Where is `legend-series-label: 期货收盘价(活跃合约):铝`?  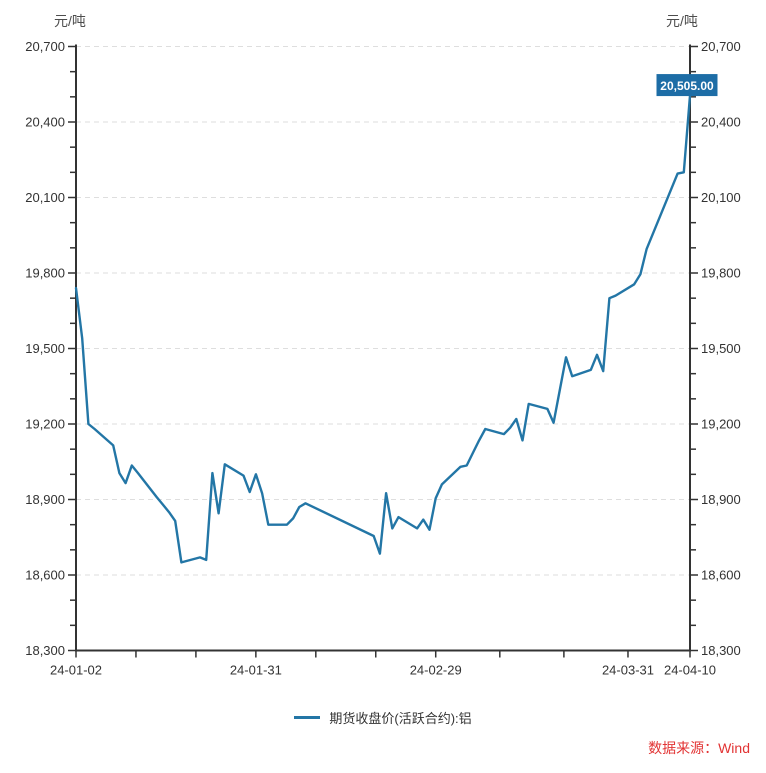 legend-series-label: 期货收盘价(活跃合约):铝 is located at coordinates (400, 718).